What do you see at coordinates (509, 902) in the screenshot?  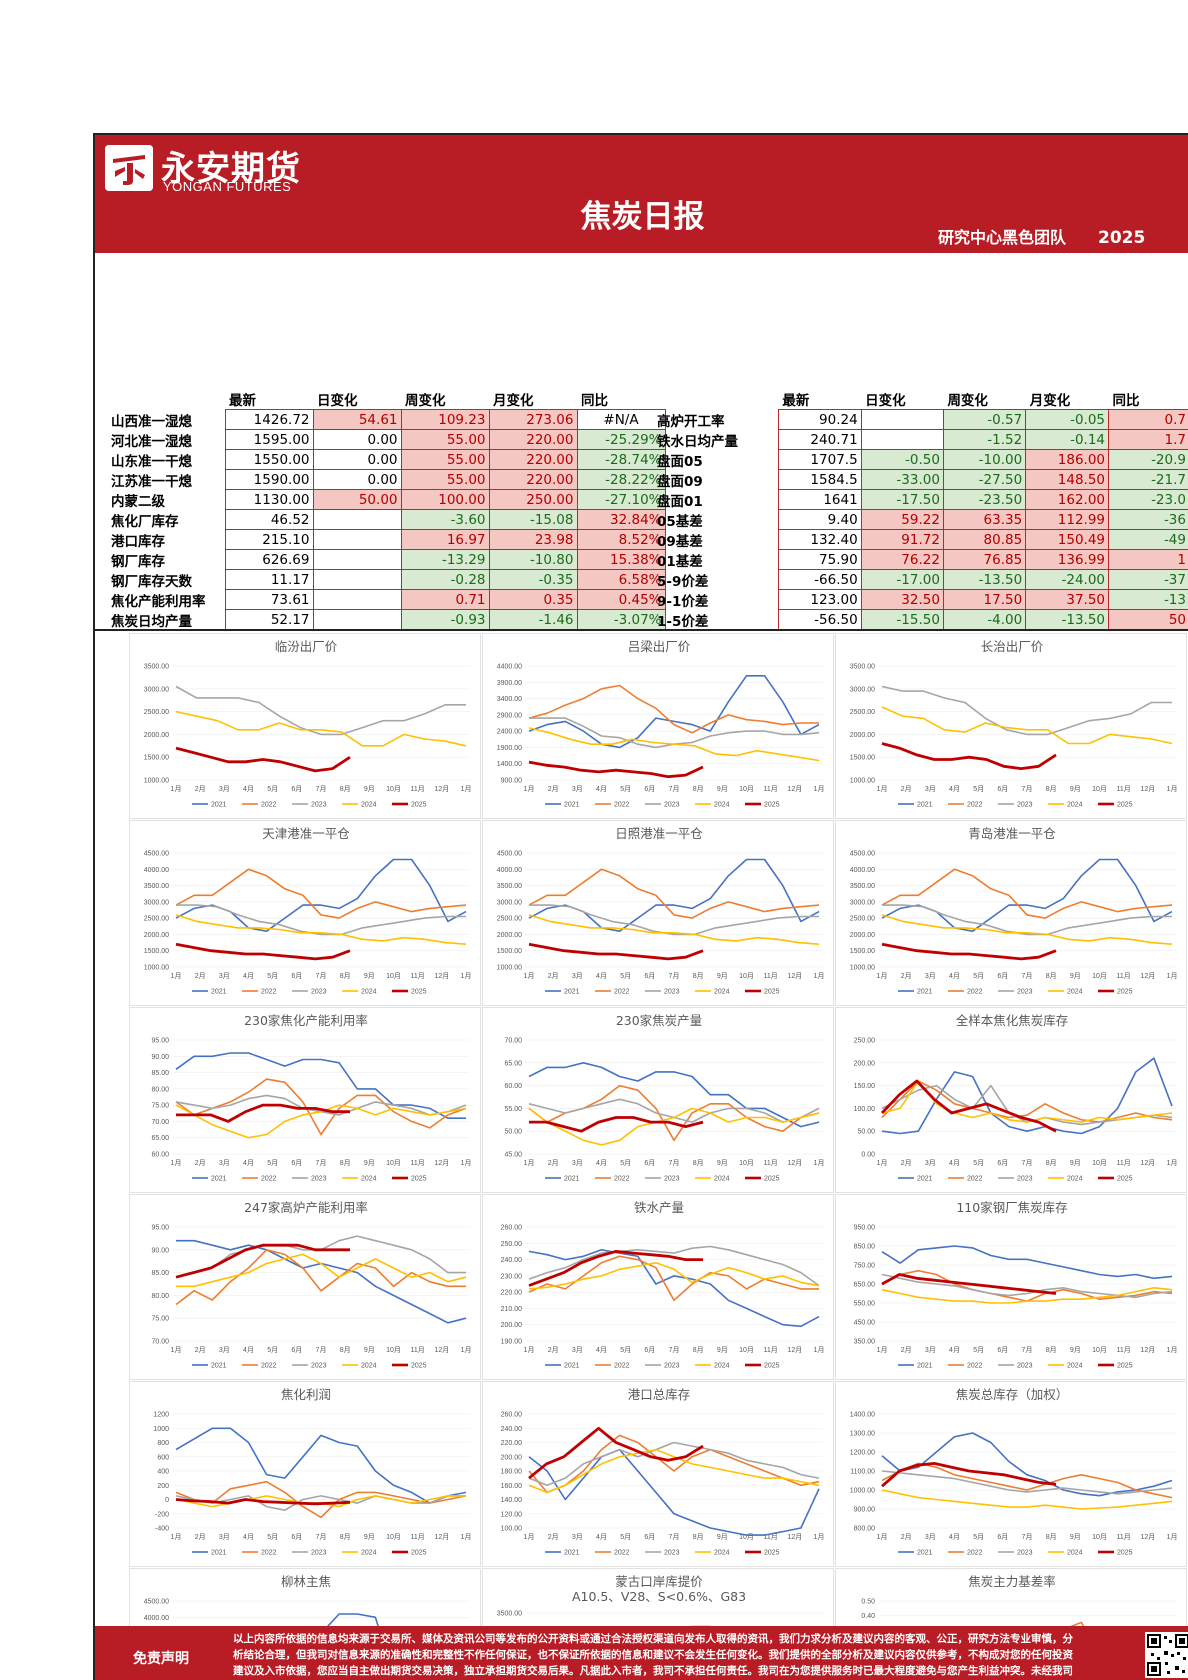 I see `y-tick-label: 3000.00` at bounding box center [509, 902].